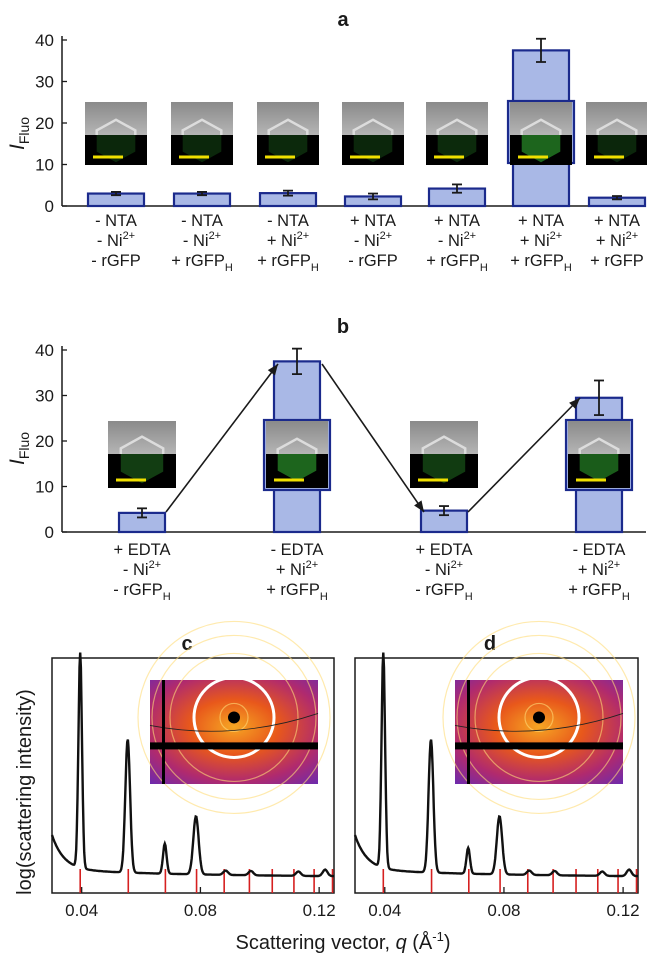 The width and height of the screenshot is (647, 955). I want to click on x-tick-label: 0.04, so click(81, 910).